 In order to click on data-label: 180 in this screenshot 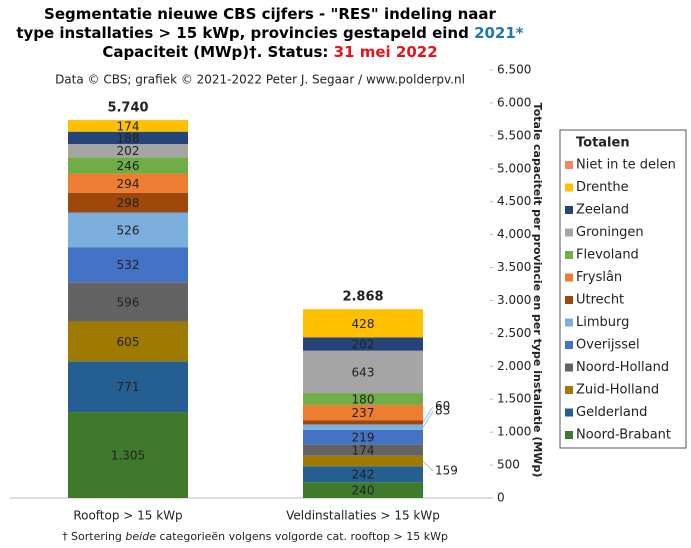, I will do `click(363, 399)`.